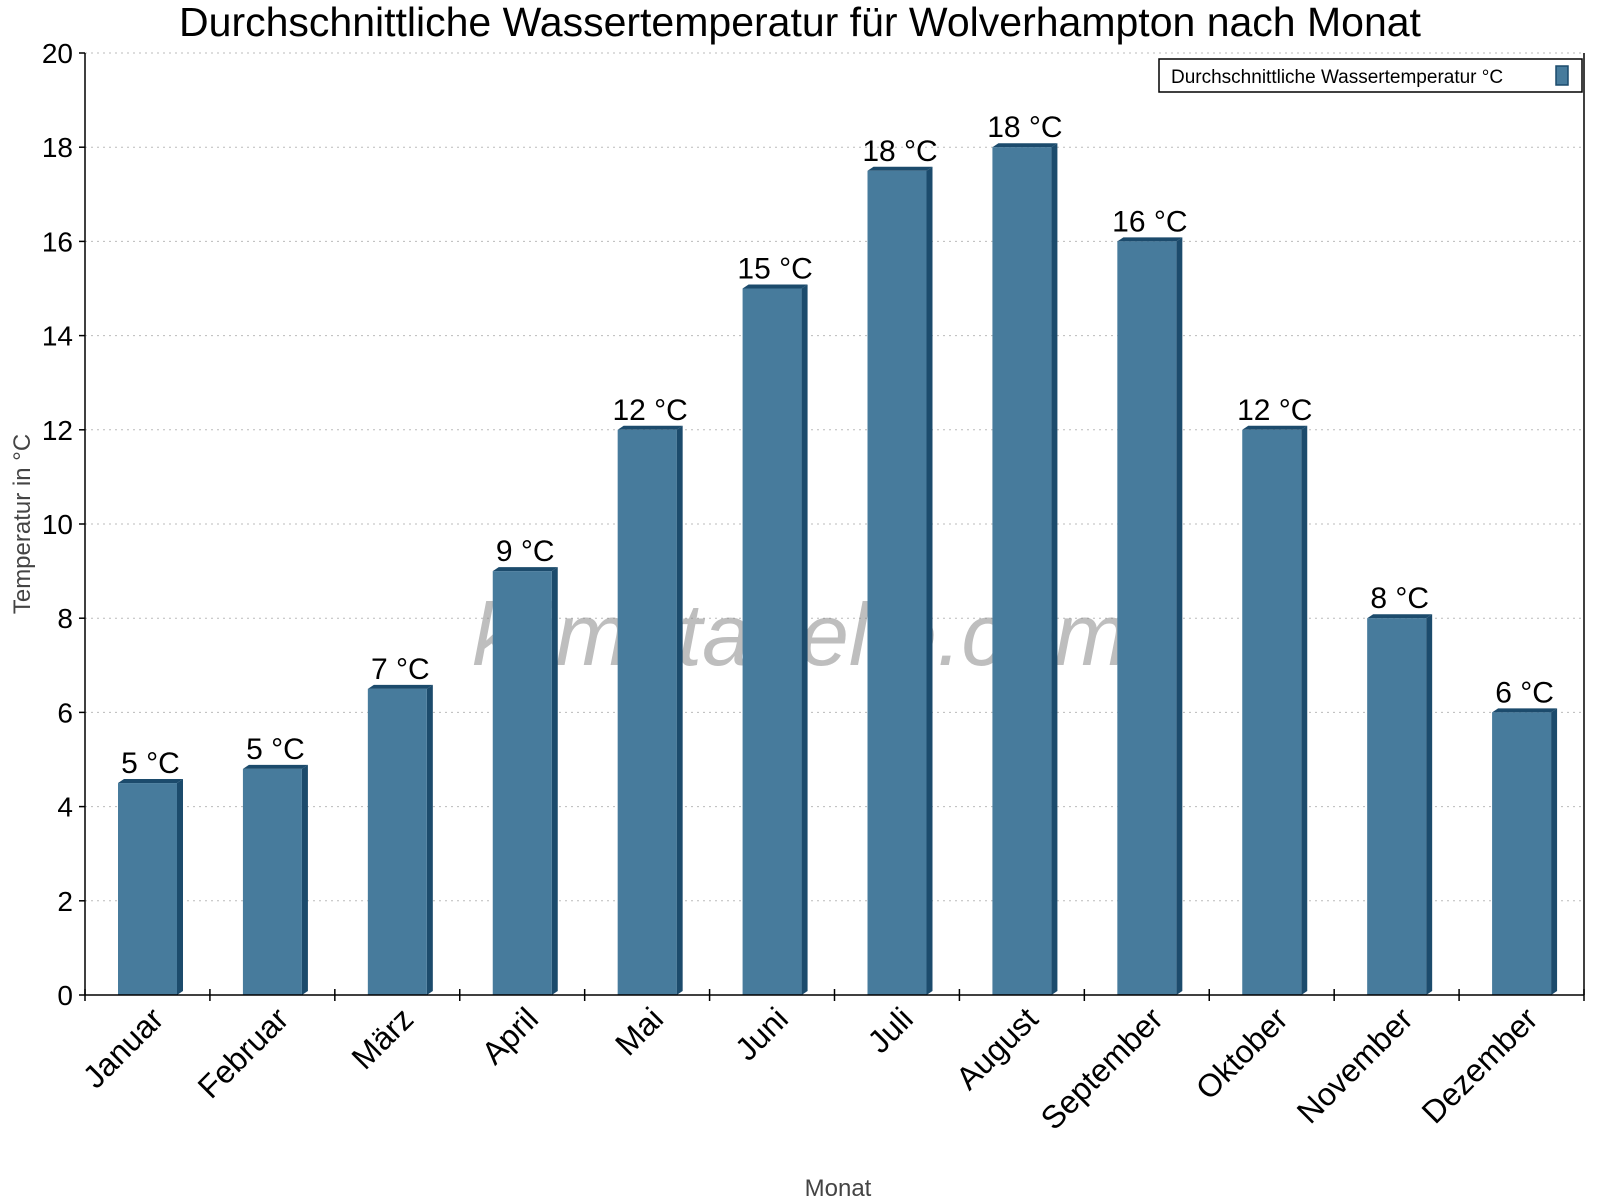 Image resolution: width=1600 pixels, height=1200 pixels. I want to click on x-tick-label: November, so click(1355, 1065).